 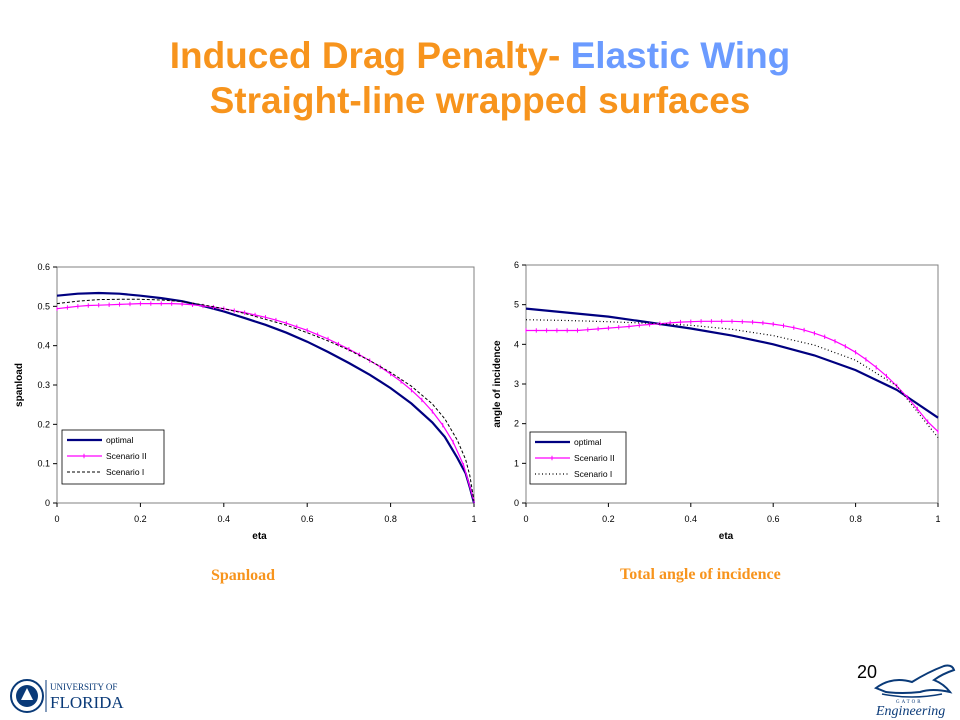 What do you see at coordinates (43, 424) in the screenshot?
I see `spanload-y-tick-label: 0.2` at bounding box center [43, 424].